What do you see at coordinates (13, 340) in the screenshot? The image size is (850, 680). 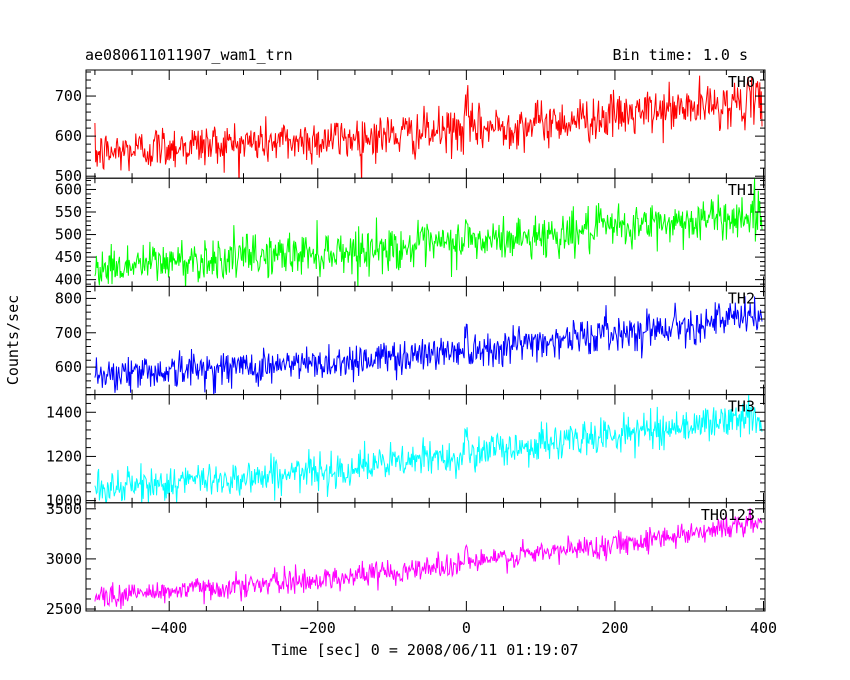 I see `y-axis-title: Counts/sec` at bounding box center [13, 340].